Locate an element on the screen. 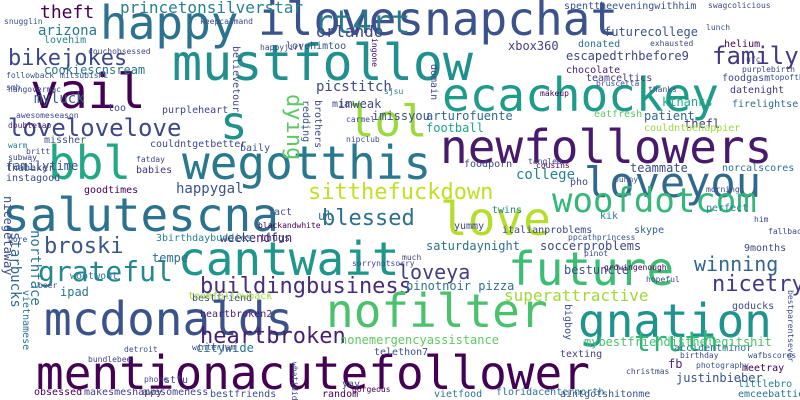 The width and height of the screenshot is (800, 400). cloud-word: wootwoot is located at coordinates (94, 276).